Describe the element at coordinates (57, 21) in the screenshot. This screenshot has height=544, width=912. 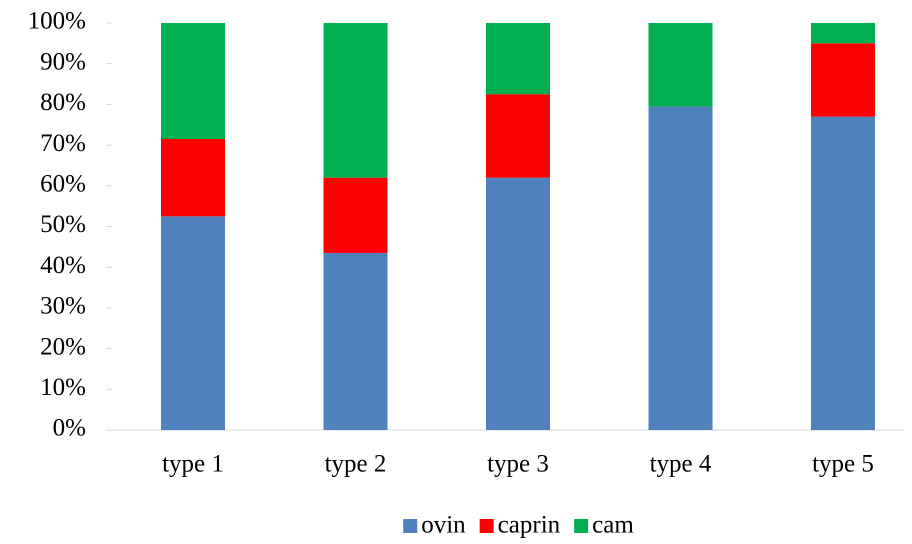
I see `y-tick-label: 100%` at that location.